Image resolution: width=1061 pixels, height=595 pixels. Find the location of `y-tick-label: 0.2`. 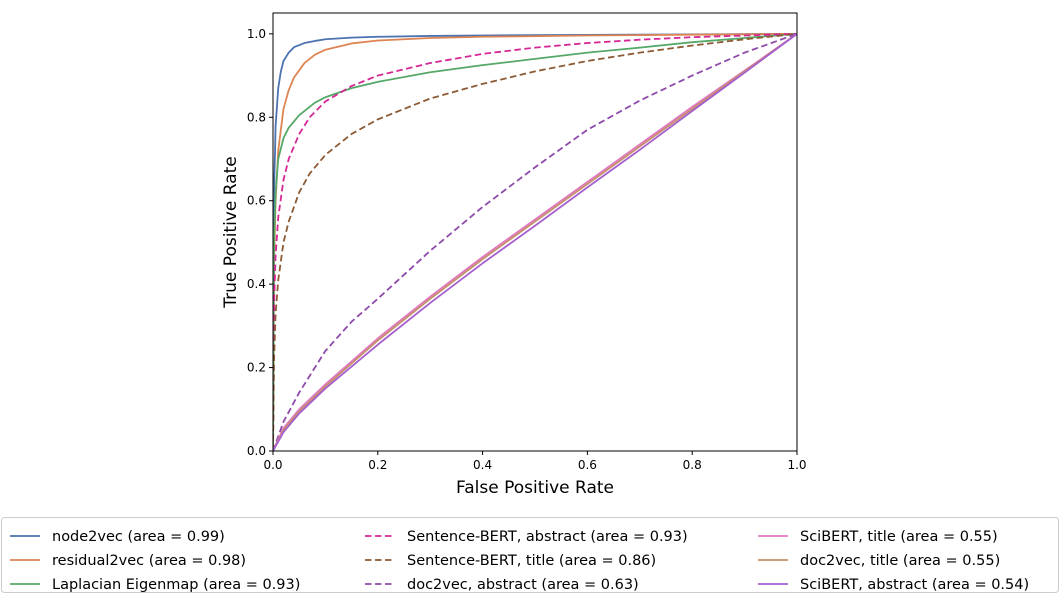

y-tick-label: 0.2 is located at coordinates (256, 368).